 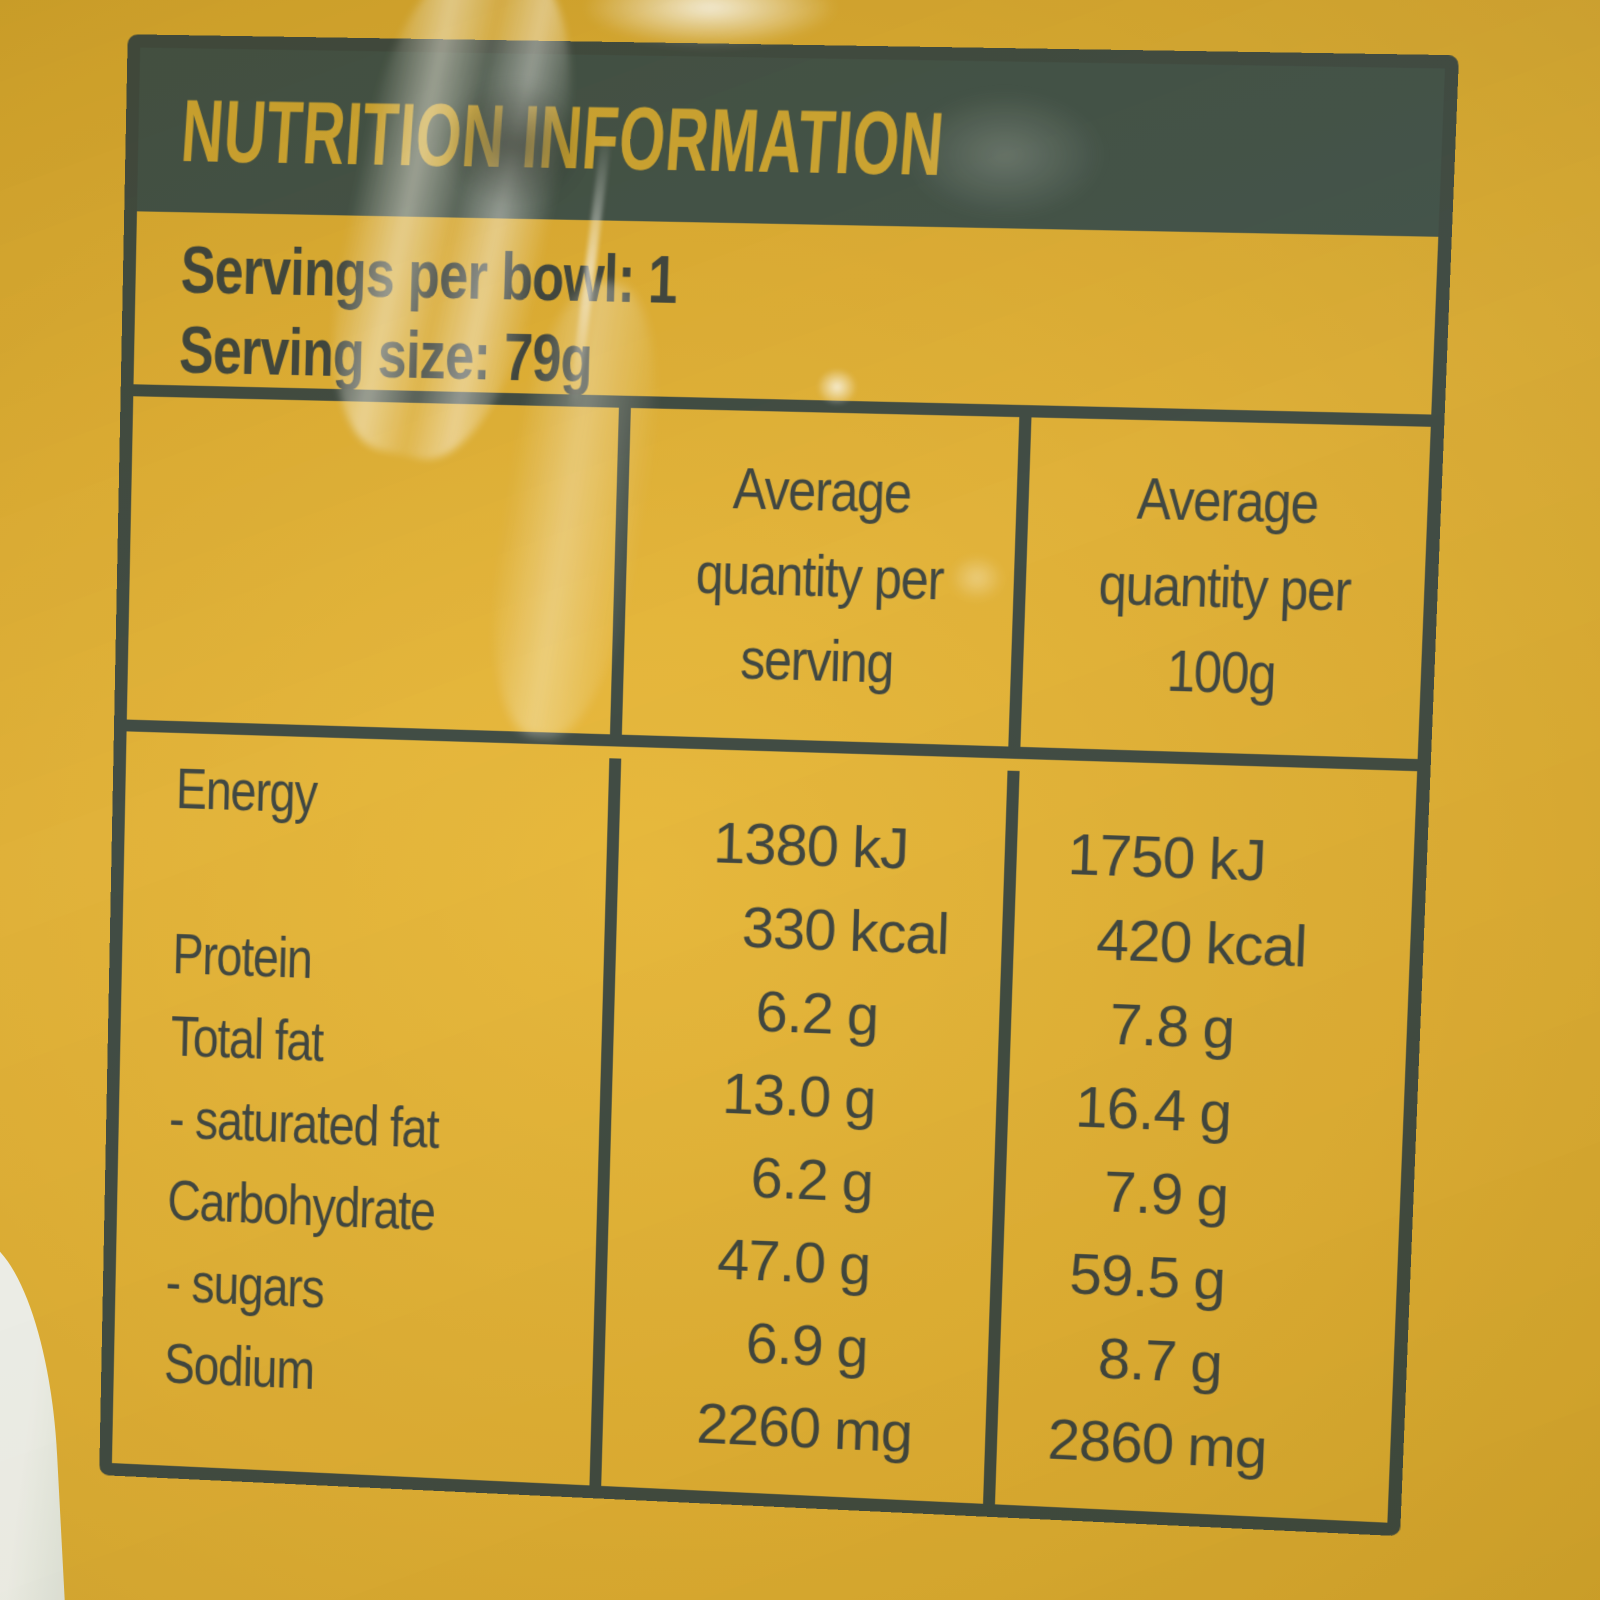 I want to click on nutrient-label-protein: Protein, so click(x=242, y=957).